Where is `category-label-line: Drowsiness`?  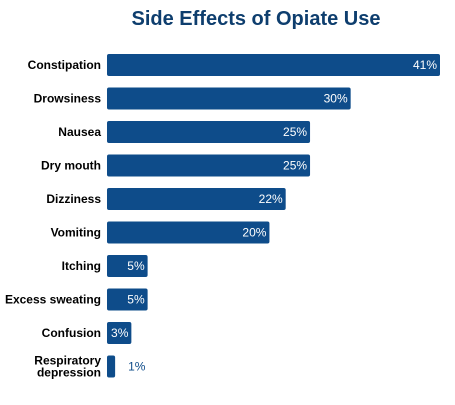
category-label-line: Drowsiness is located at coordinates (68, 99).